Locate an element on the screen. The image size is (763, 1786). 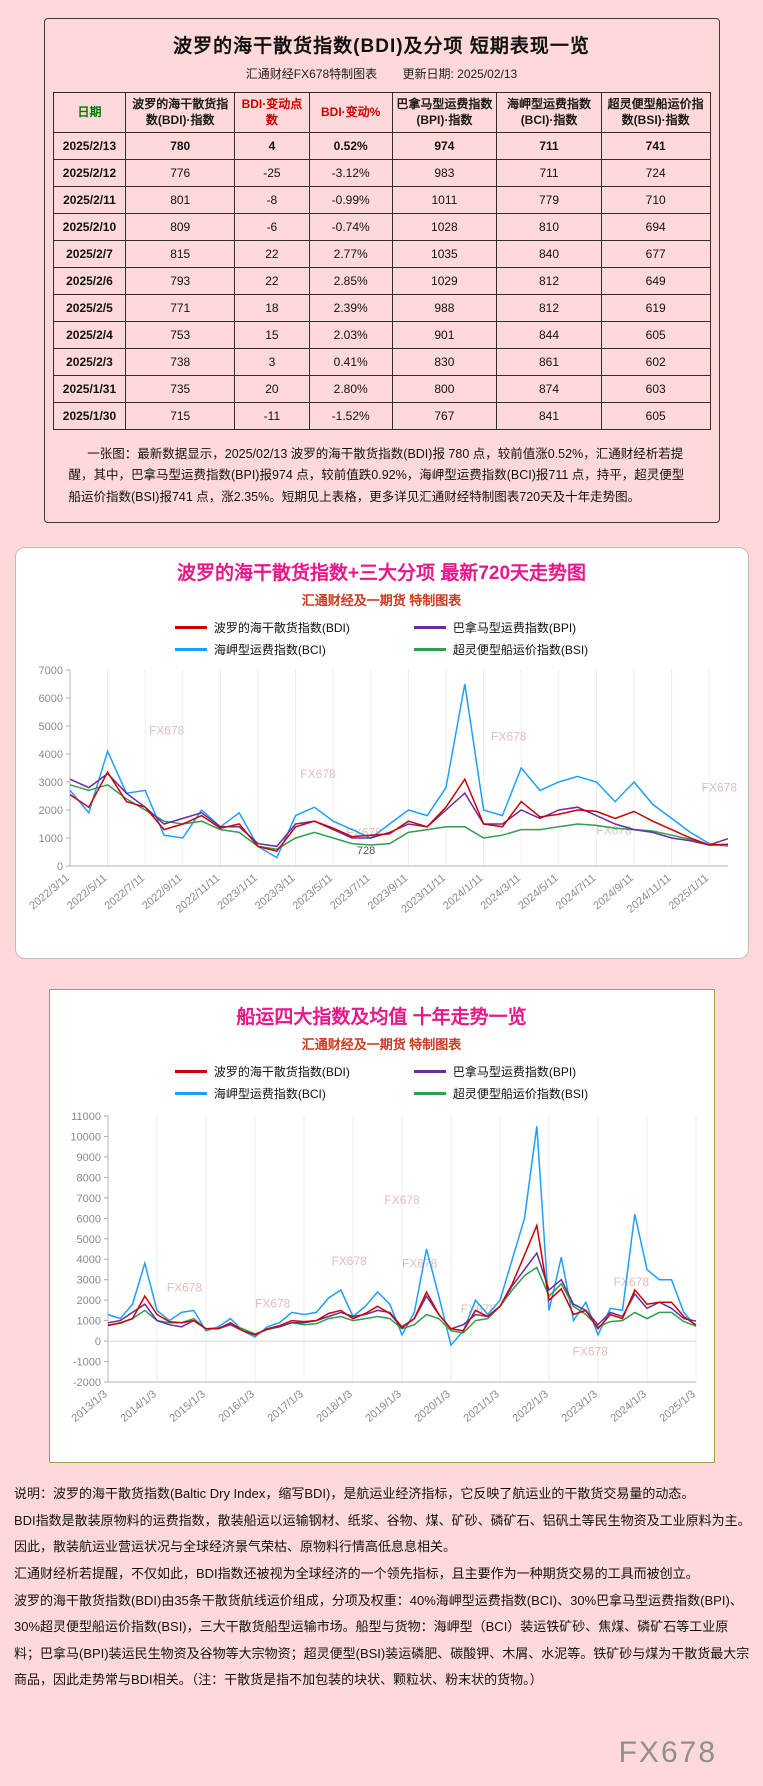
legend-label: 超灵便型船运价指数(BSI) is located at coordinates (520, 1093).